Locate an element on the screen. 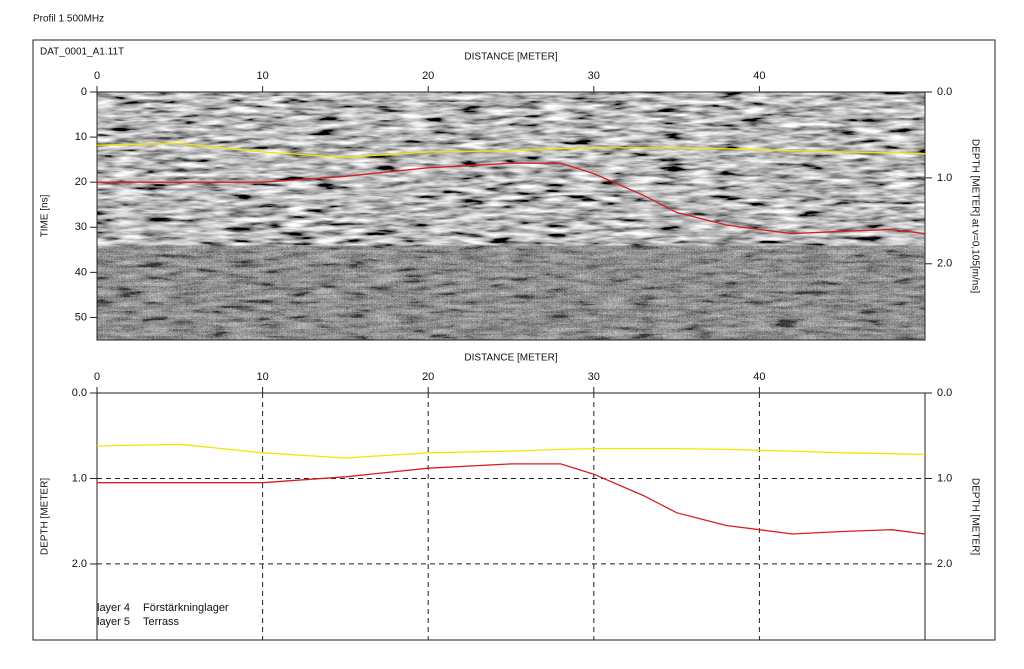  y-axis-label: TIME [ns] is located at coordinates (45, 215).